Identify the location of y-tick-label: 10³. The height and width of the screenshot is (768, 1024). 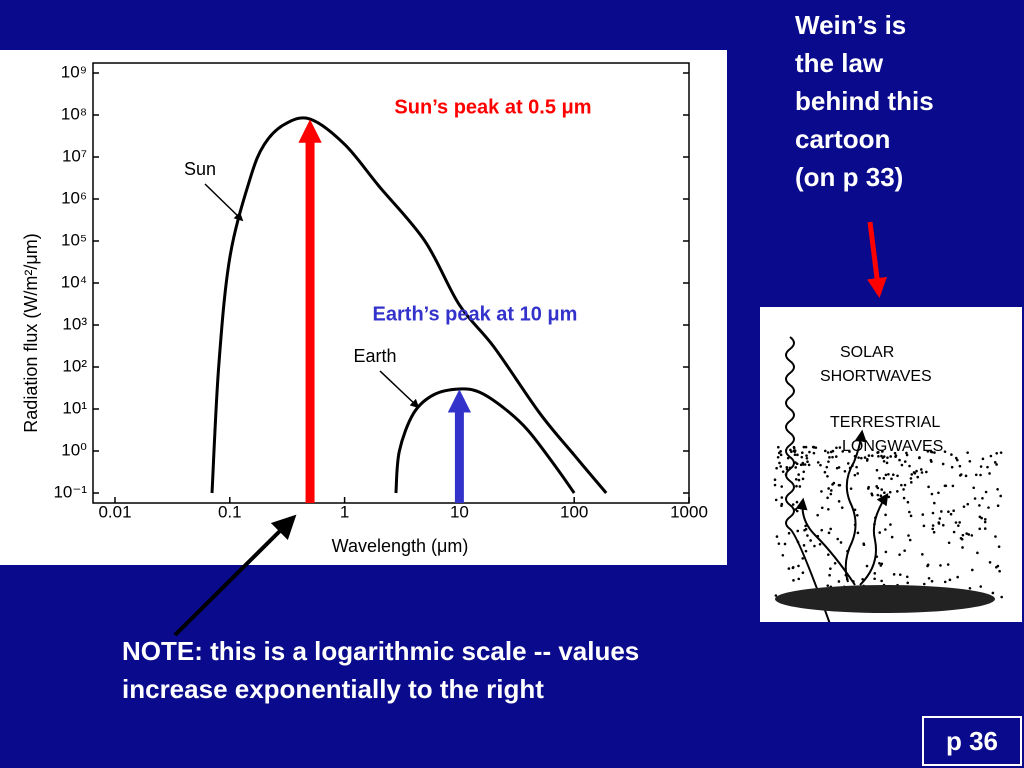
(74, 323).